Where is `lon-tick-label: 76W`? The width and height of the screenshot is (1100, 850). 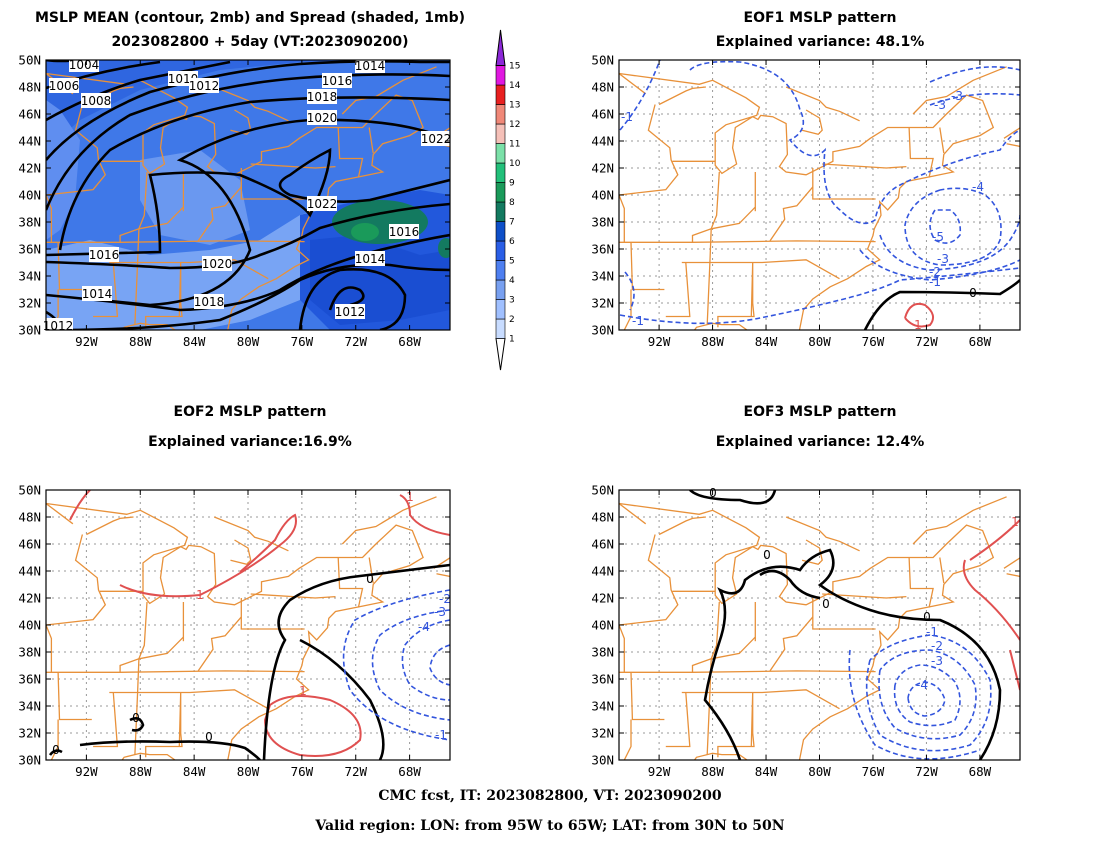
lon-tick-label: 76W is located at coordinates (302, 771).